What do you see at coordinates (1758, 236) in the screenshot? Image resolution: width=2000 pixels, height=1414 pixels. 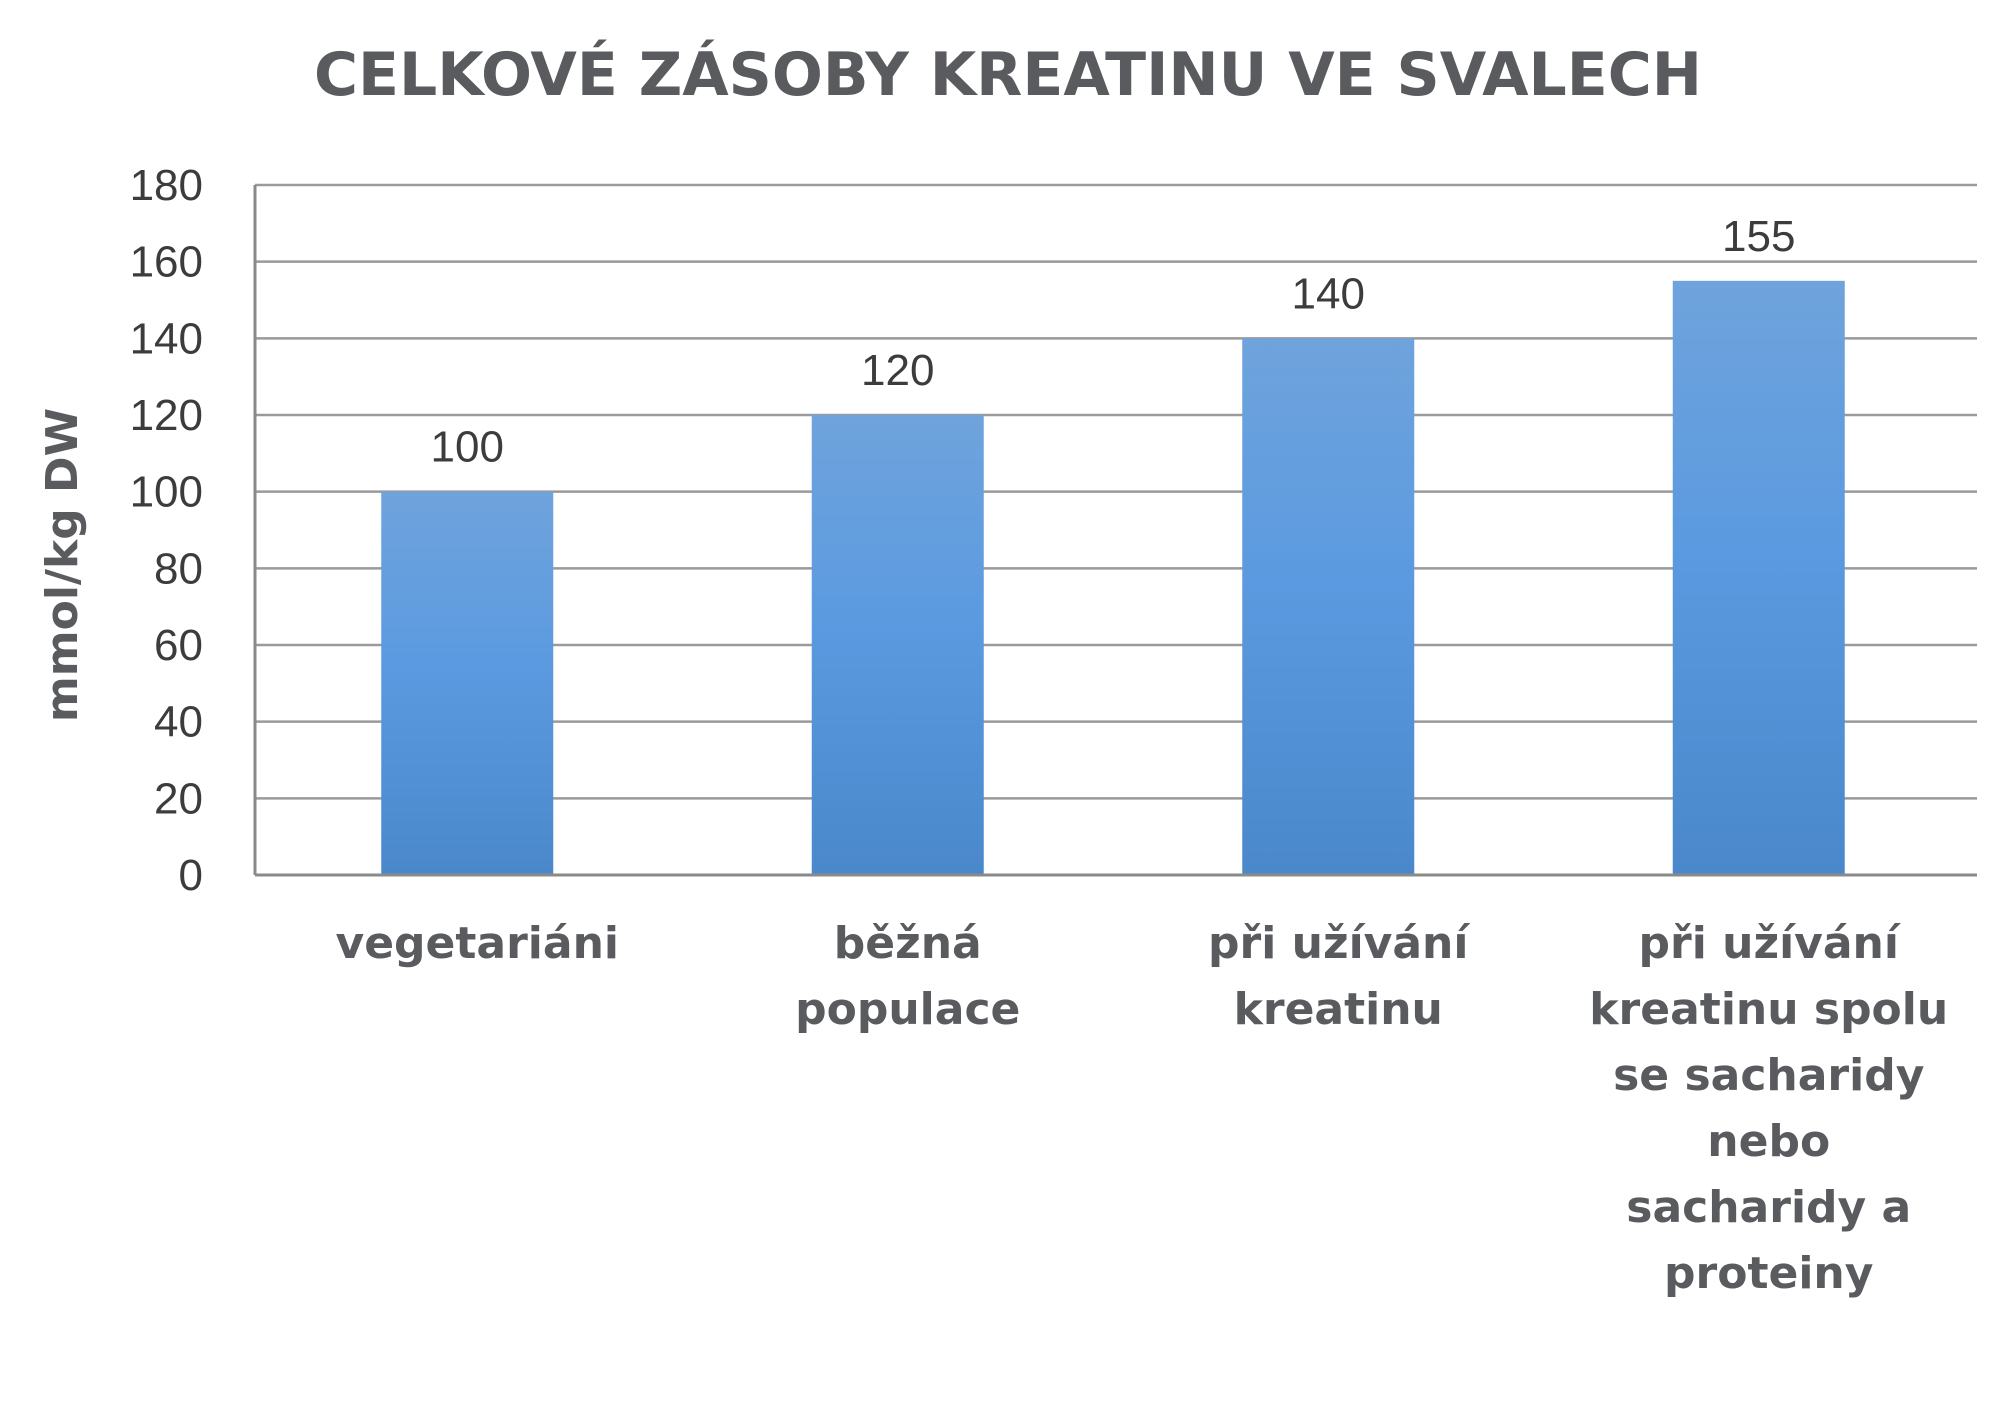 I see `data-label: 155` at bounding box center [1758, 236].